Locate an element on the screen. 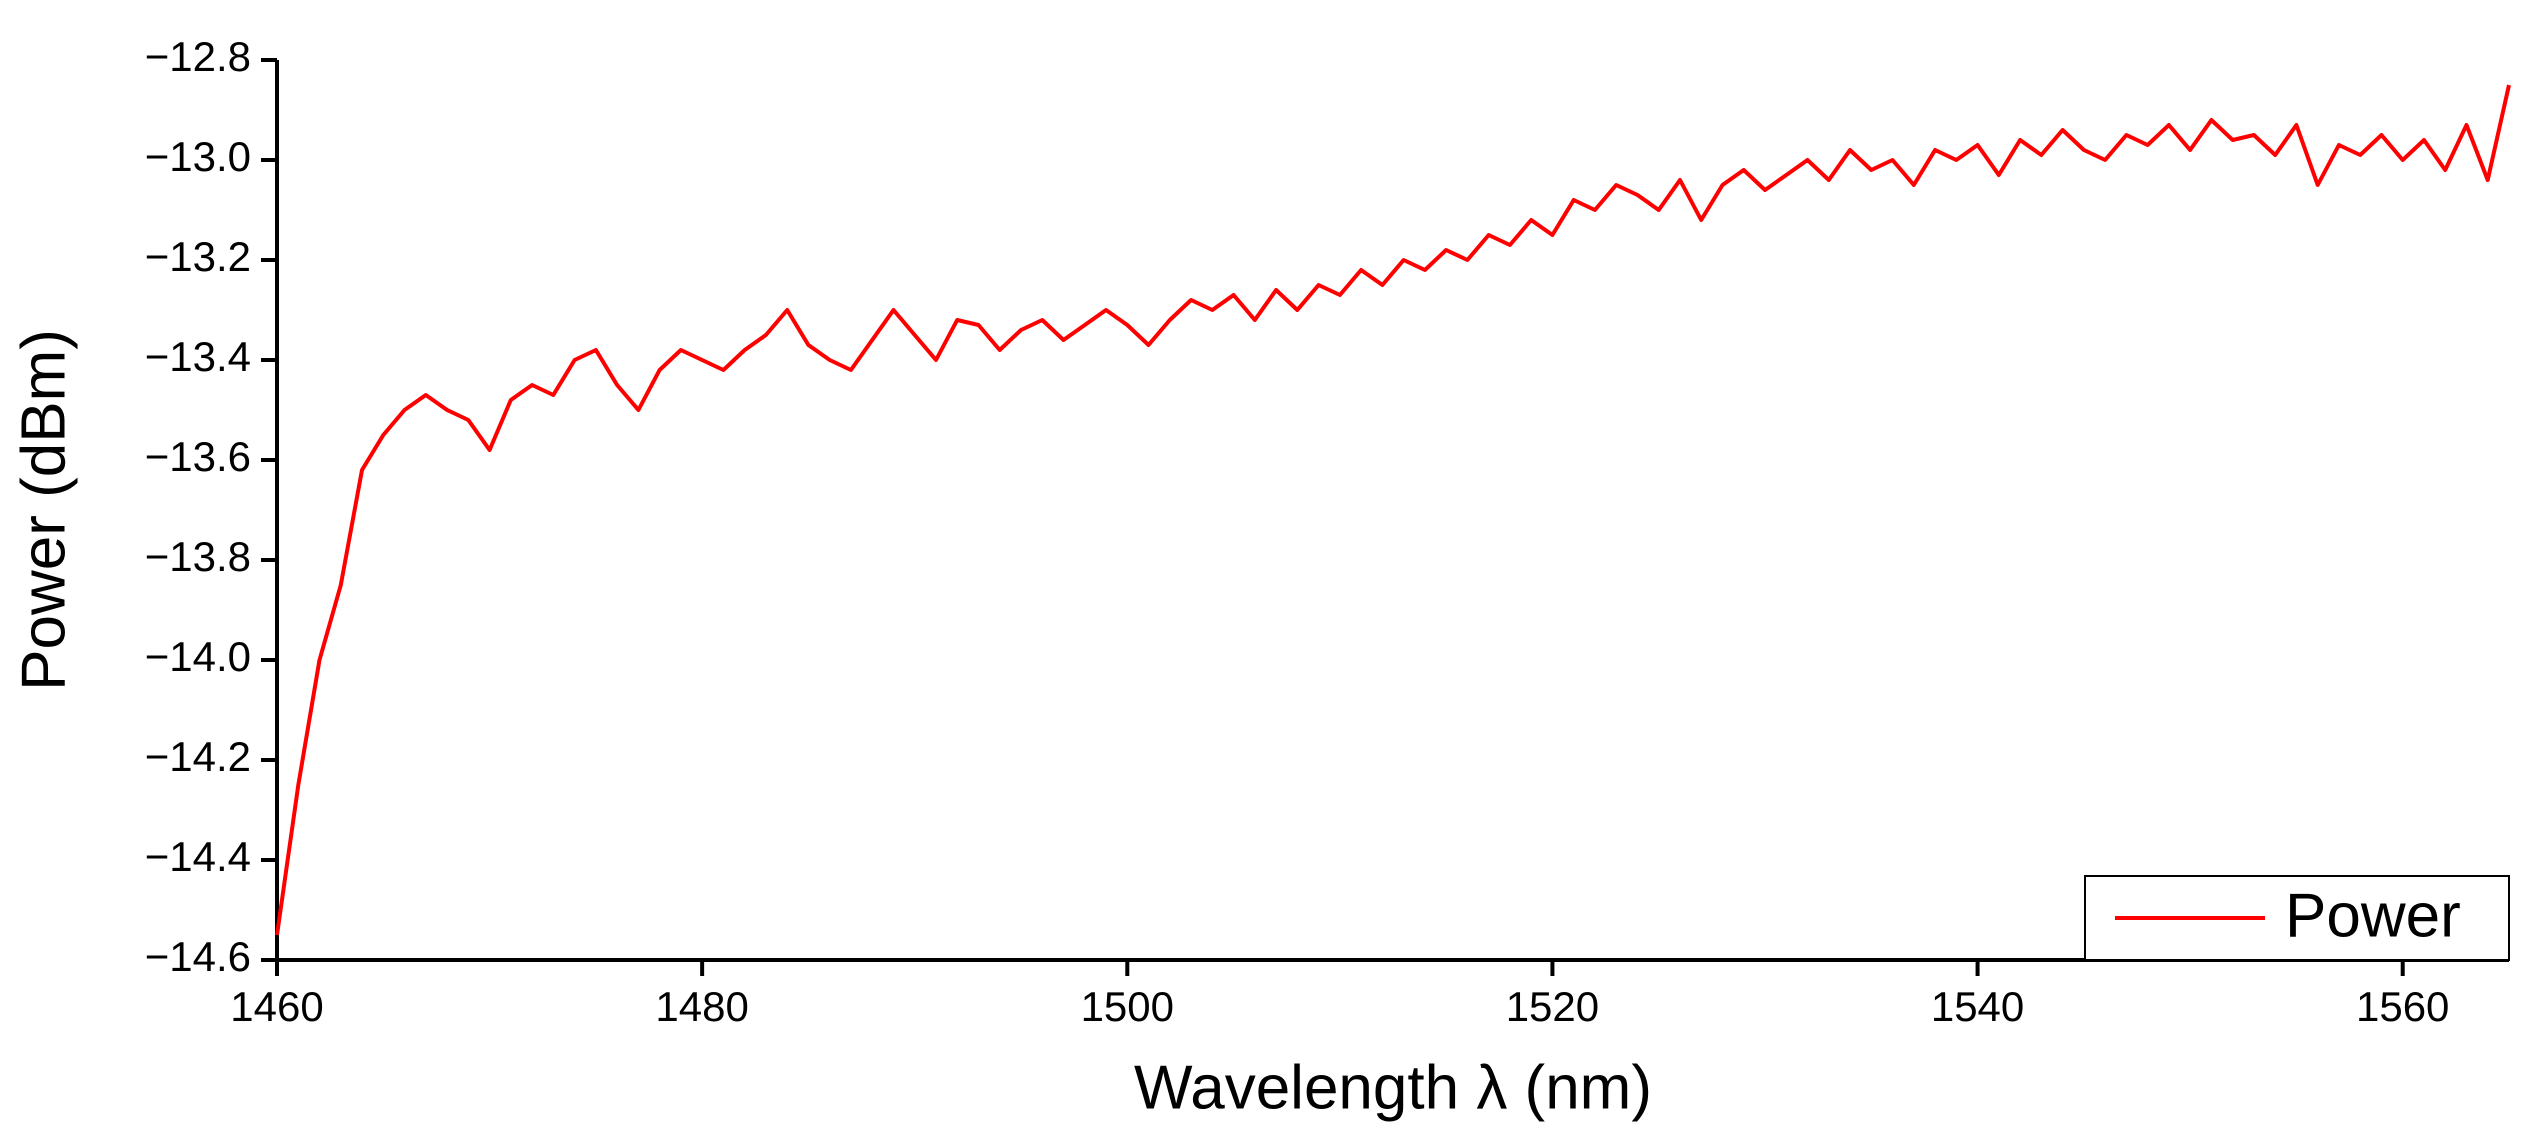  y-tick-label: −14.0 is located at coordinates (198, 656).